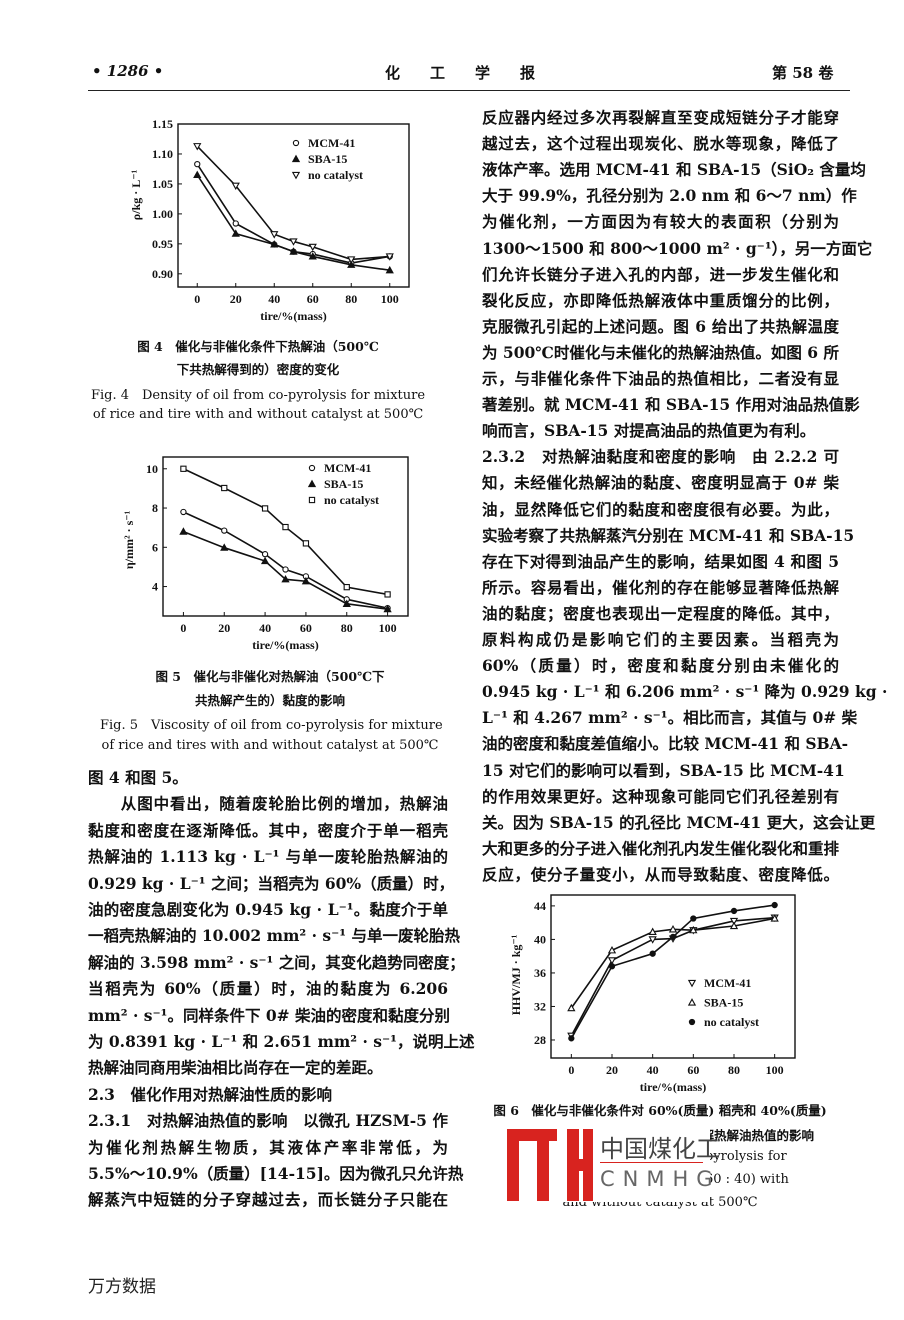 This screenshot has width=904, height=1320. Describe the element at coordinates (540, 973) in the screenshot. I see `y-tick-label: 36` at that location.